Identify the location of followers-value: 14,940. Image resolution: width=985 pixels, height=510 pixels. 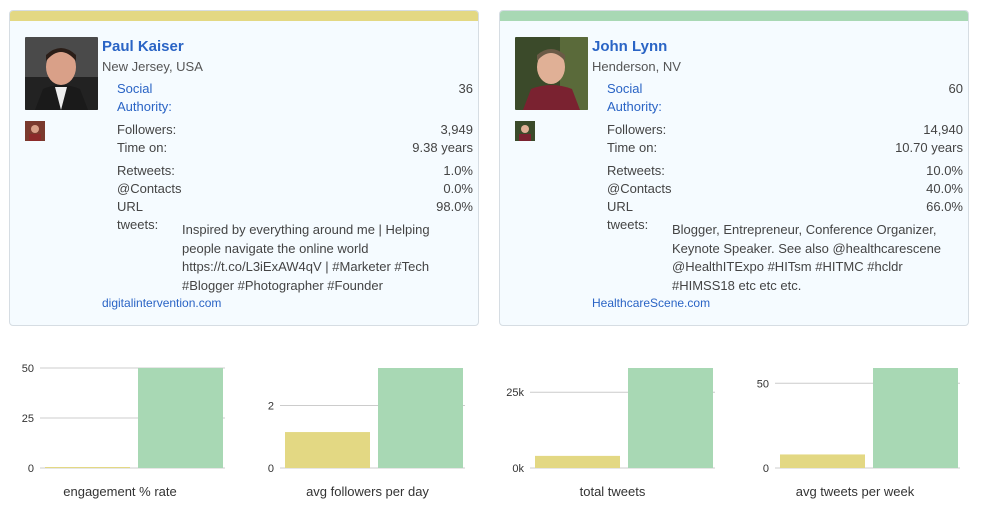
(943, 129).